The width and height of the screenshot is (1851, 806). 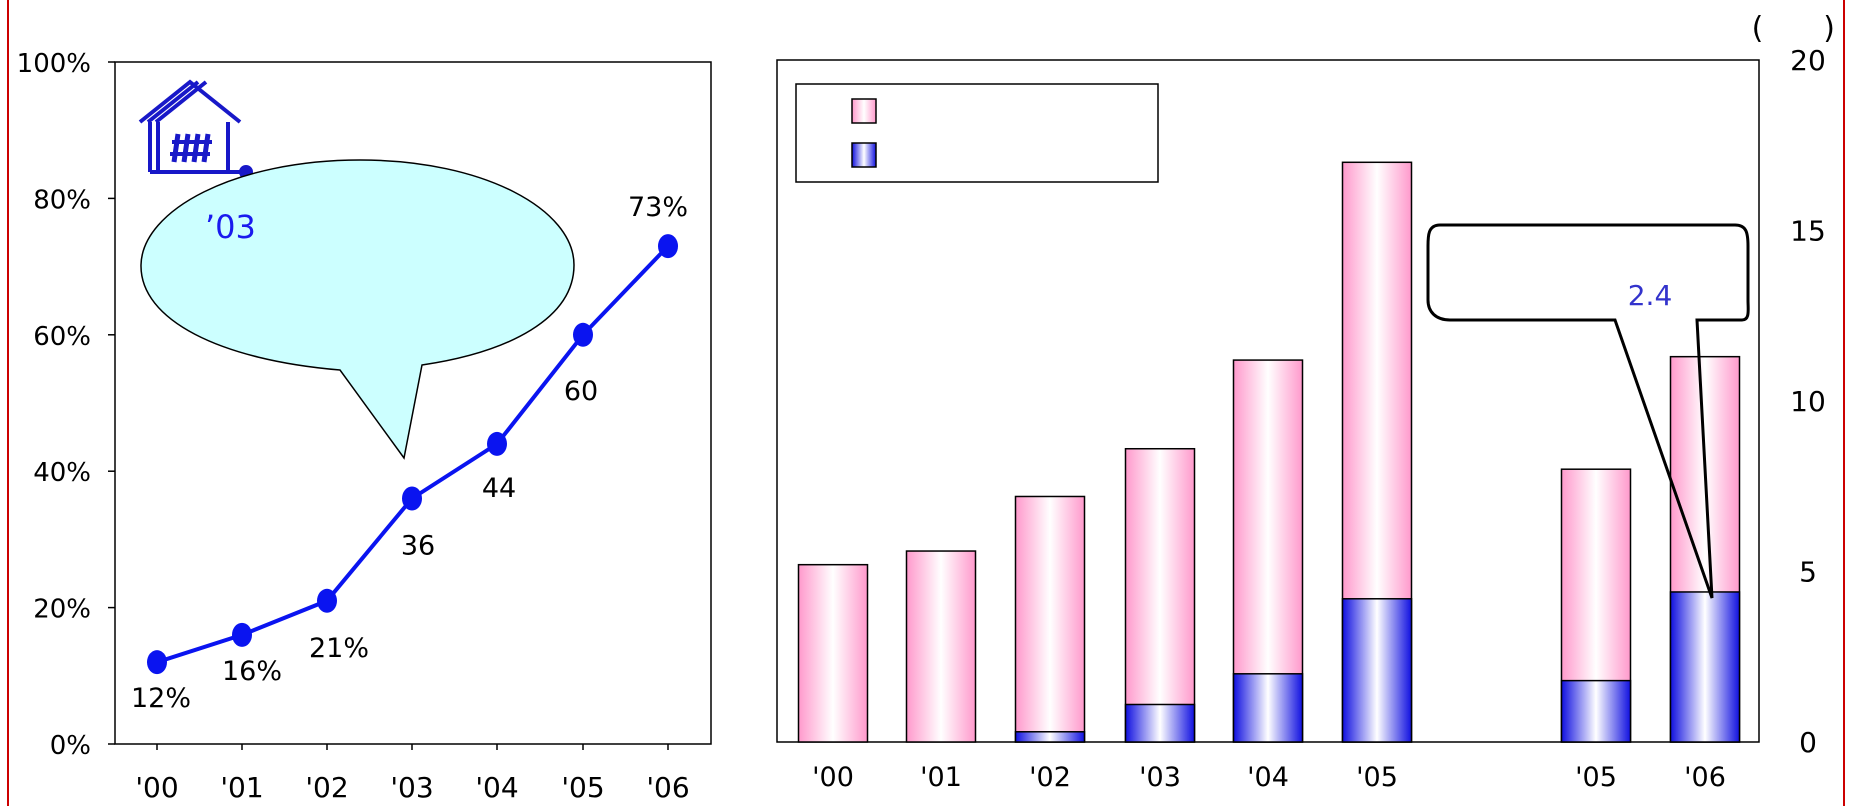 What do you see at coordinates (62, 473) in the screenshot?
I see `y-tick-label: 40%` at bounding box center [62, 473].